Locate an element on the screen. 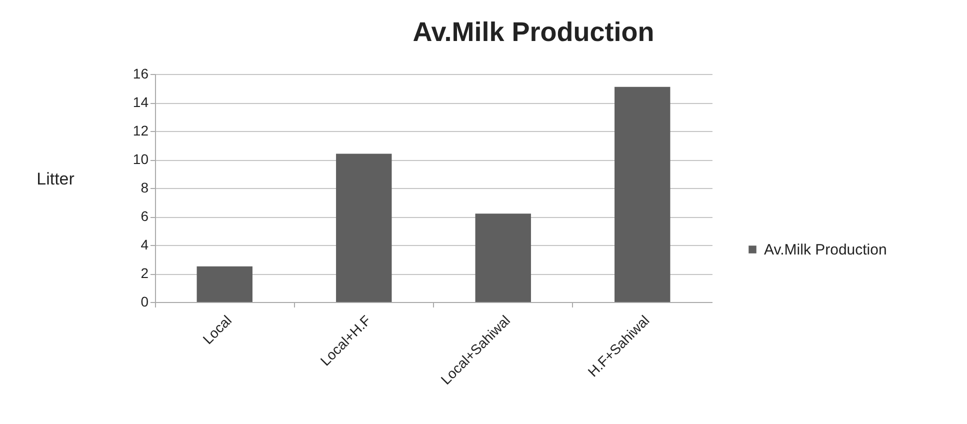  y-tick-label: 8 is located at coordinates (144, 188).